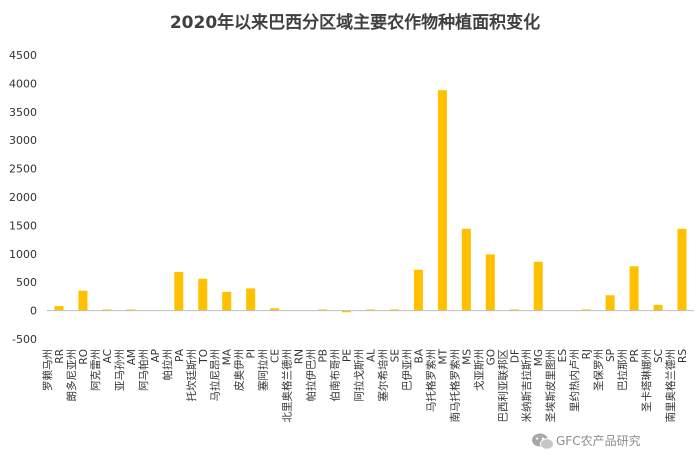  What do you see at coordinates (355, 22) in the screenshot?
I see `chart-title: 2020年以来巴西分区域主要农作物种植面积变化` at bounding box center [355, 22].